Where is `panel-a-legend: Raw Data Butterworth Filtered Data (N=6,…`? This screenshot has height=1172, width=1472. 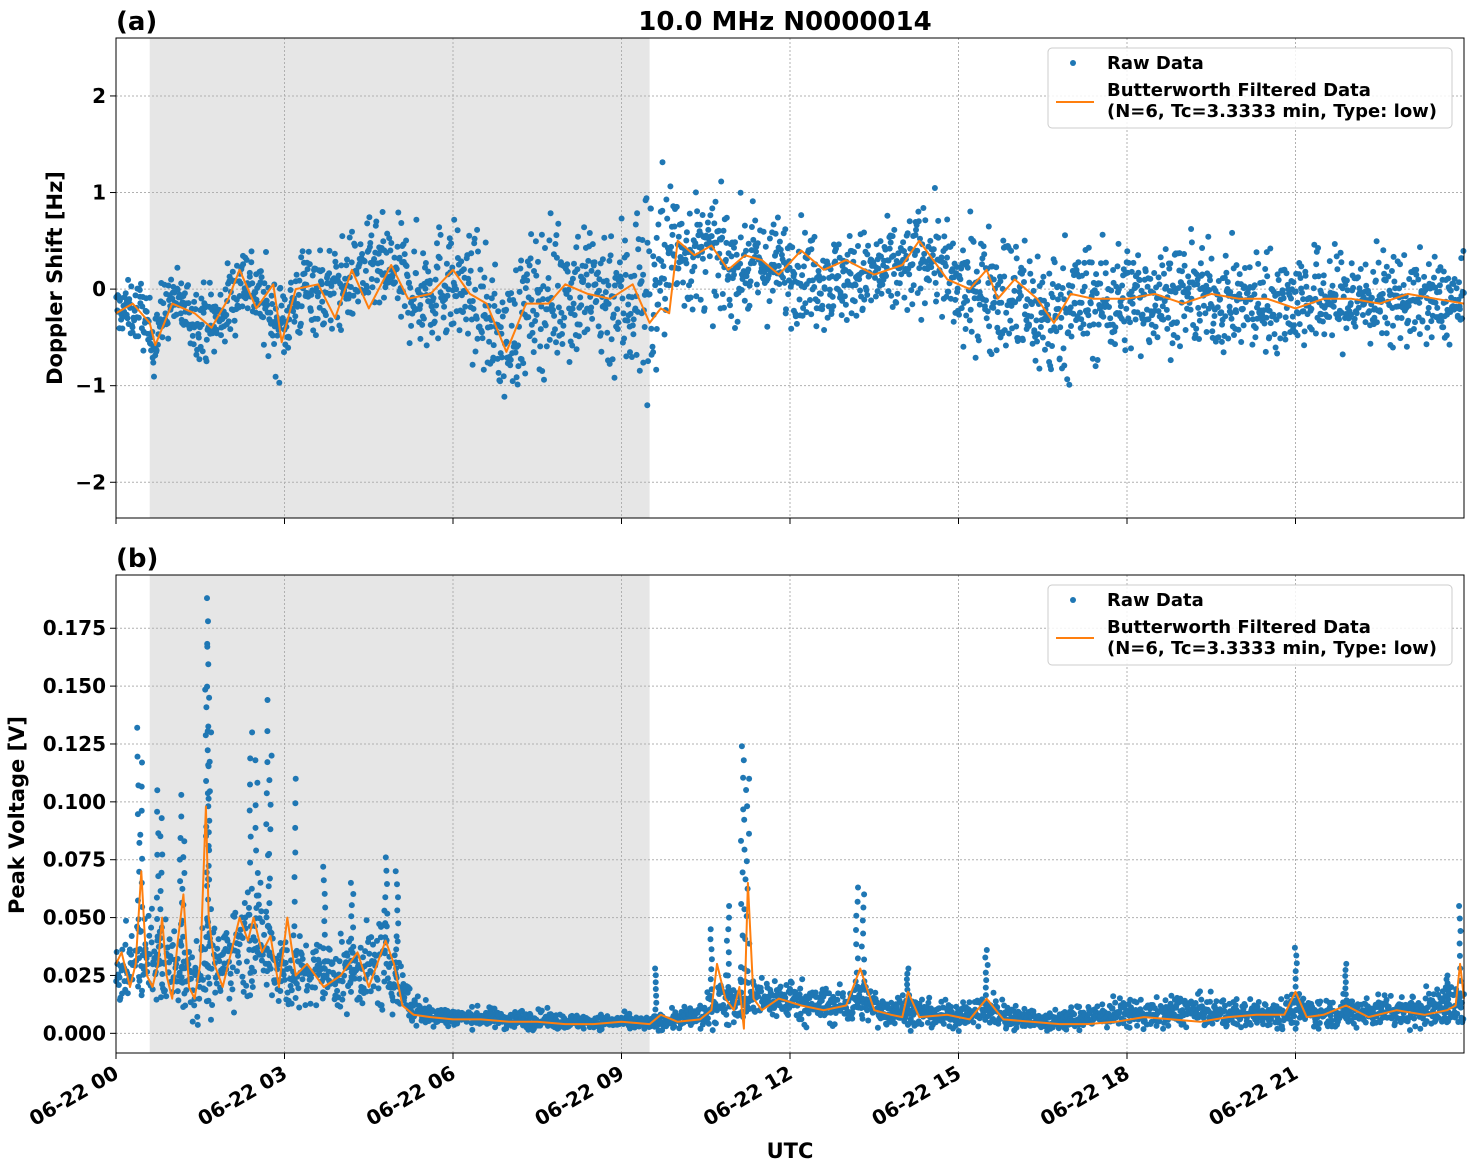 panel-a-legend: Raw Data Butterworth Filtered Data (N=6,… is located at coordinates (1250, 88).